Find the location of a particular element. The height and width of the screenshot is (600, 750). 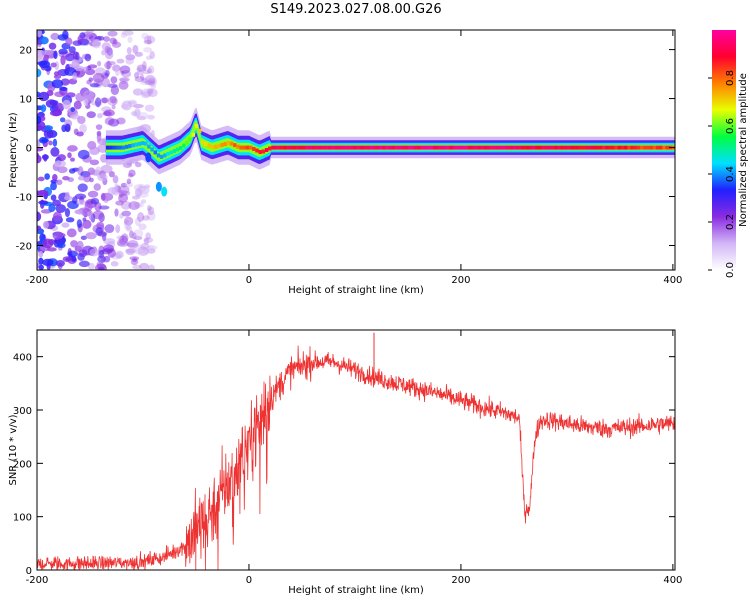

snr-xtick-label: -200 is located at coordinates (37, 580).